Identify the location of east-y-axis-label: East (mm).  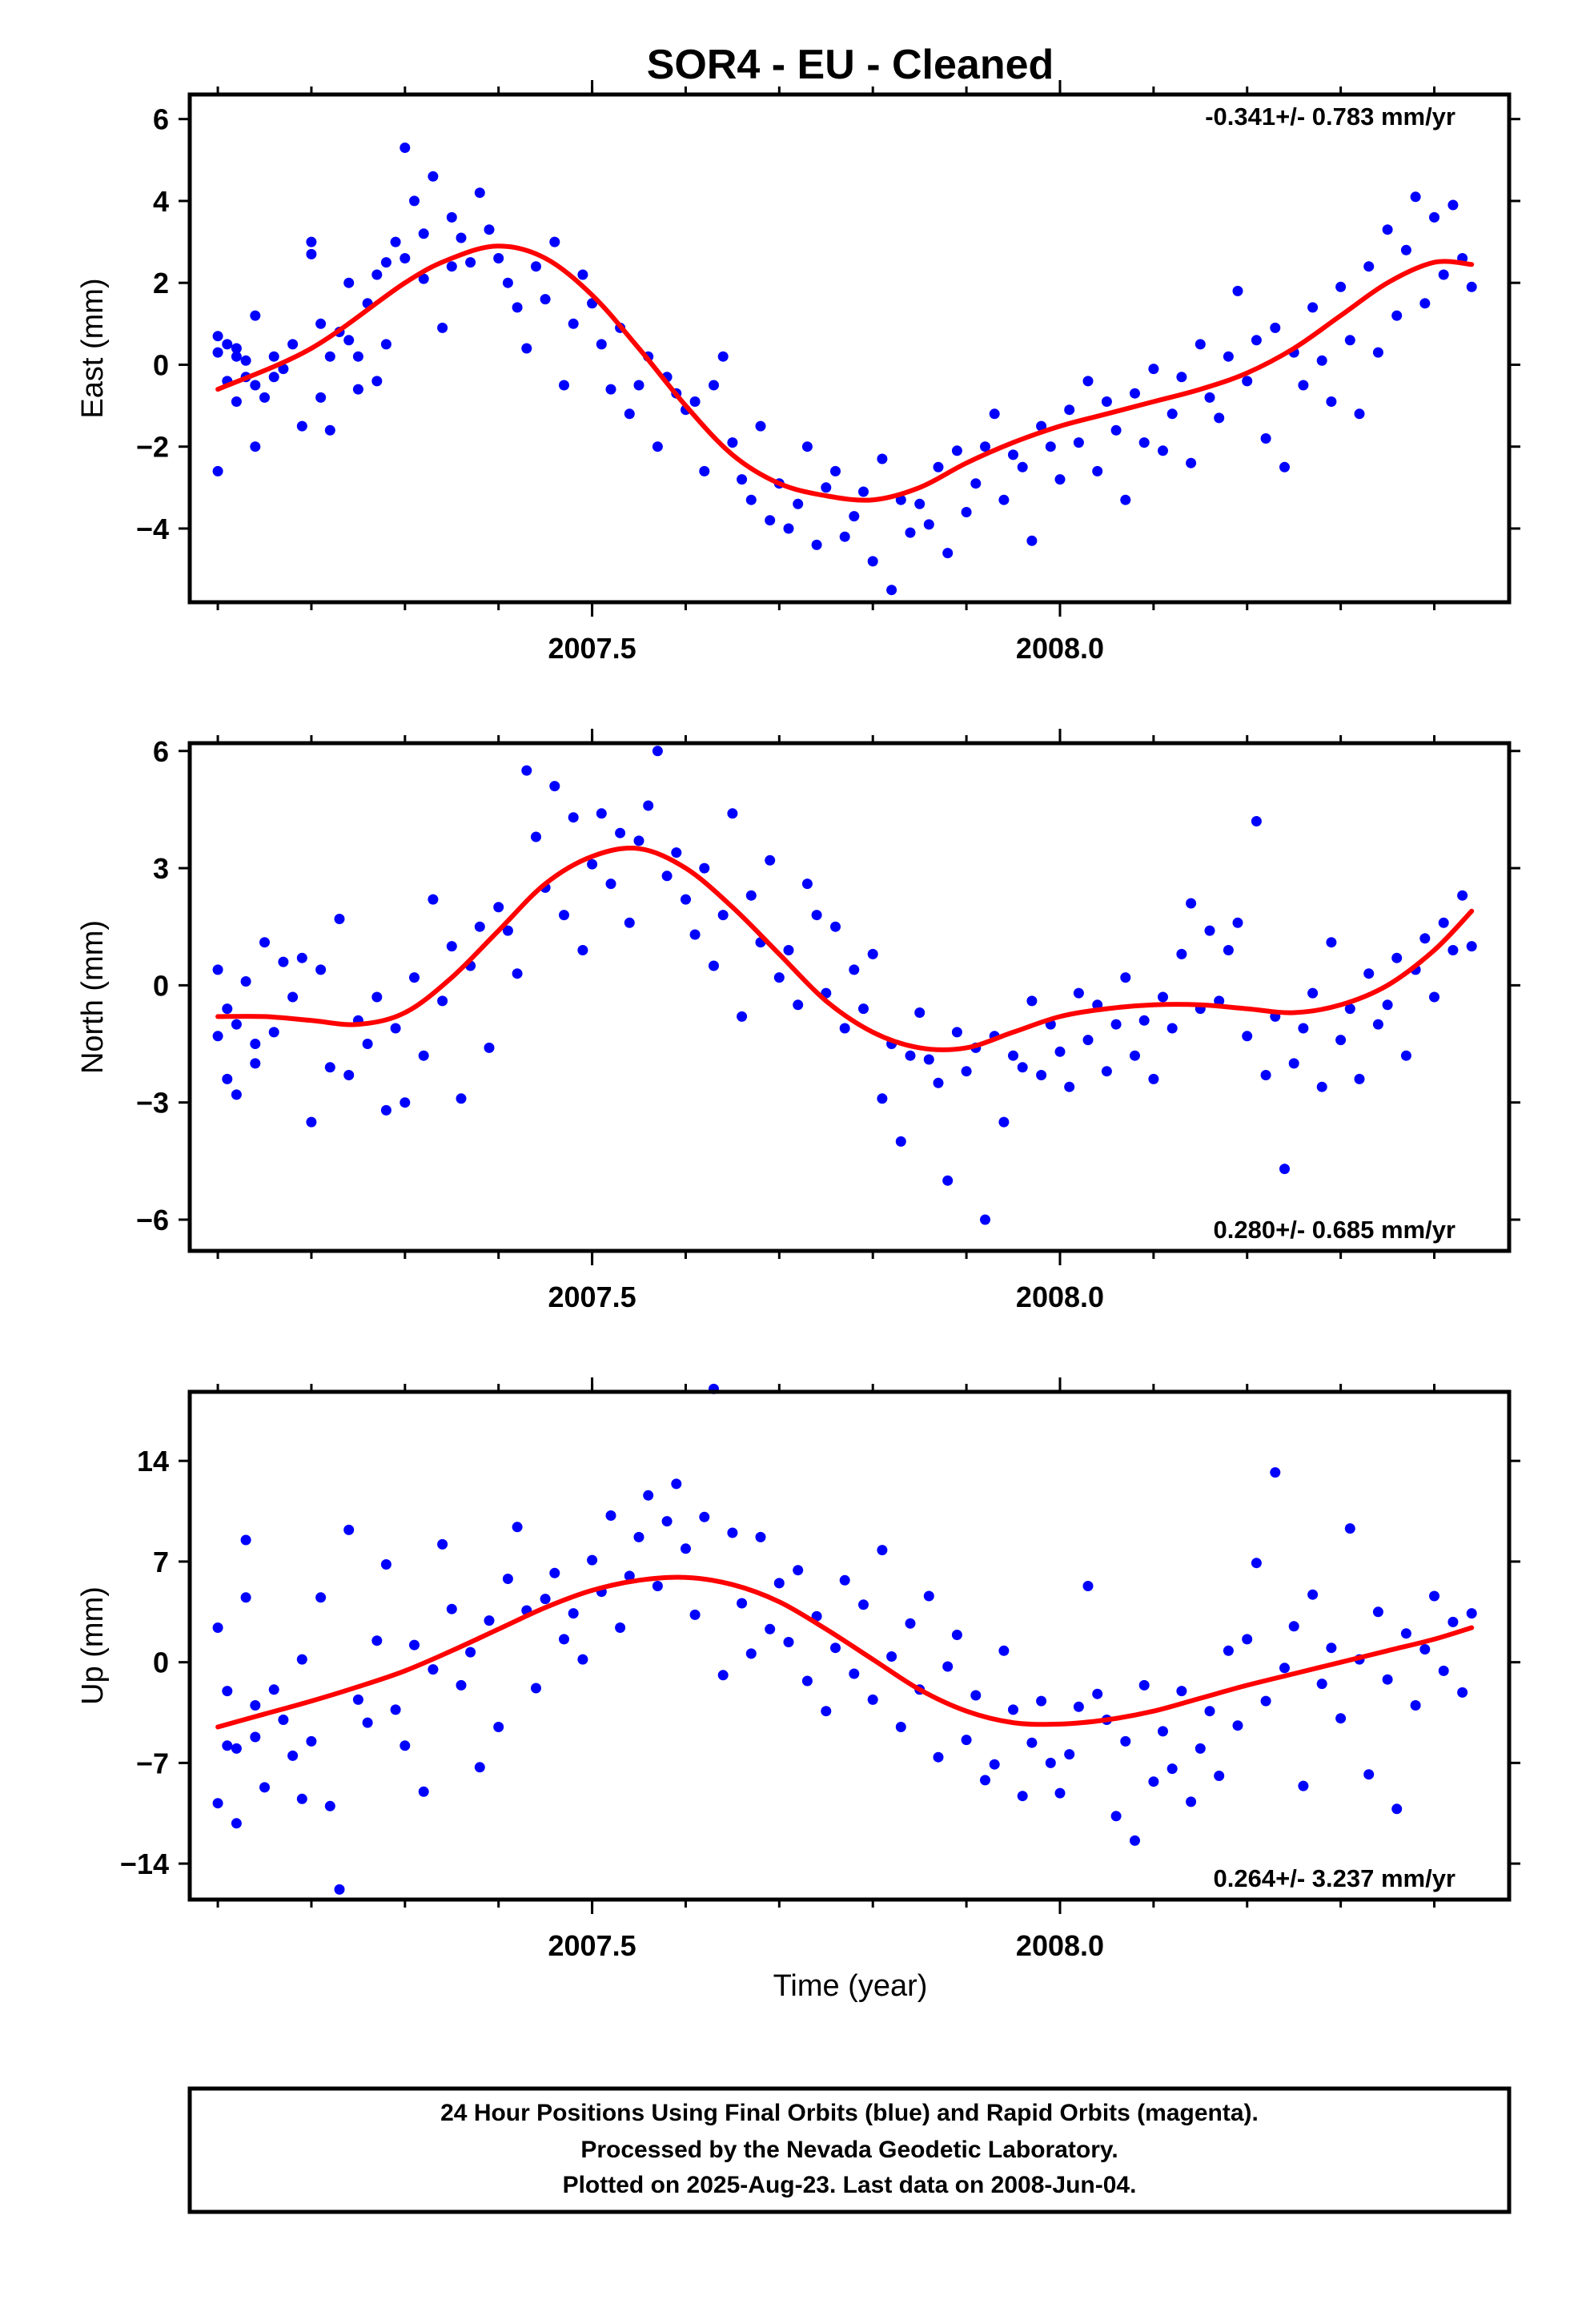
(93, 348).